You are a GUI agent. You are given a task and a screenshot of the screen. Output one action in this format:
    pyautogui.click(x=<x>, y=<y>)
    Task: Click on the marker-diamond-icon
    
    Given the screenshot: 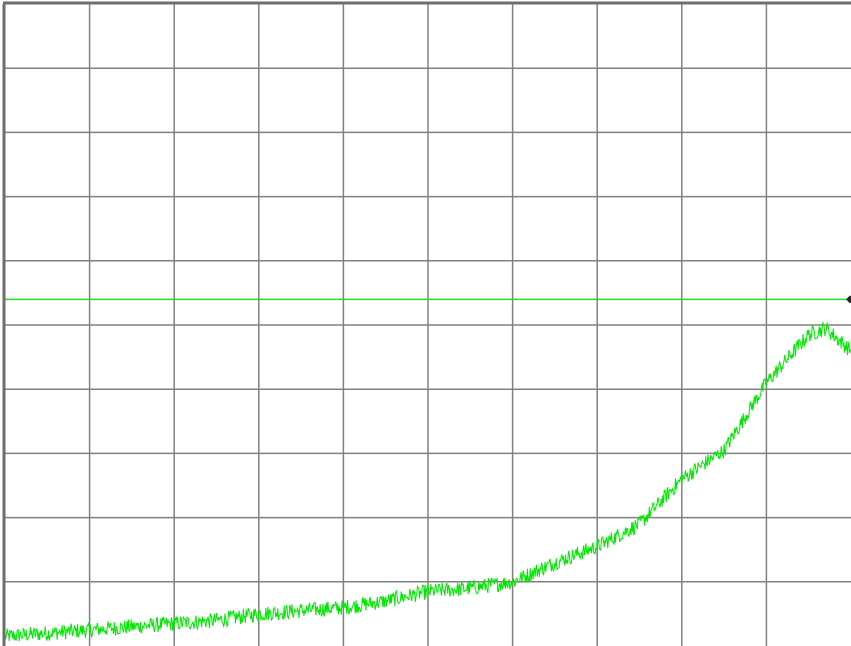 What is the action you would take?
    pyautogui.click(x=848, y=299)
    